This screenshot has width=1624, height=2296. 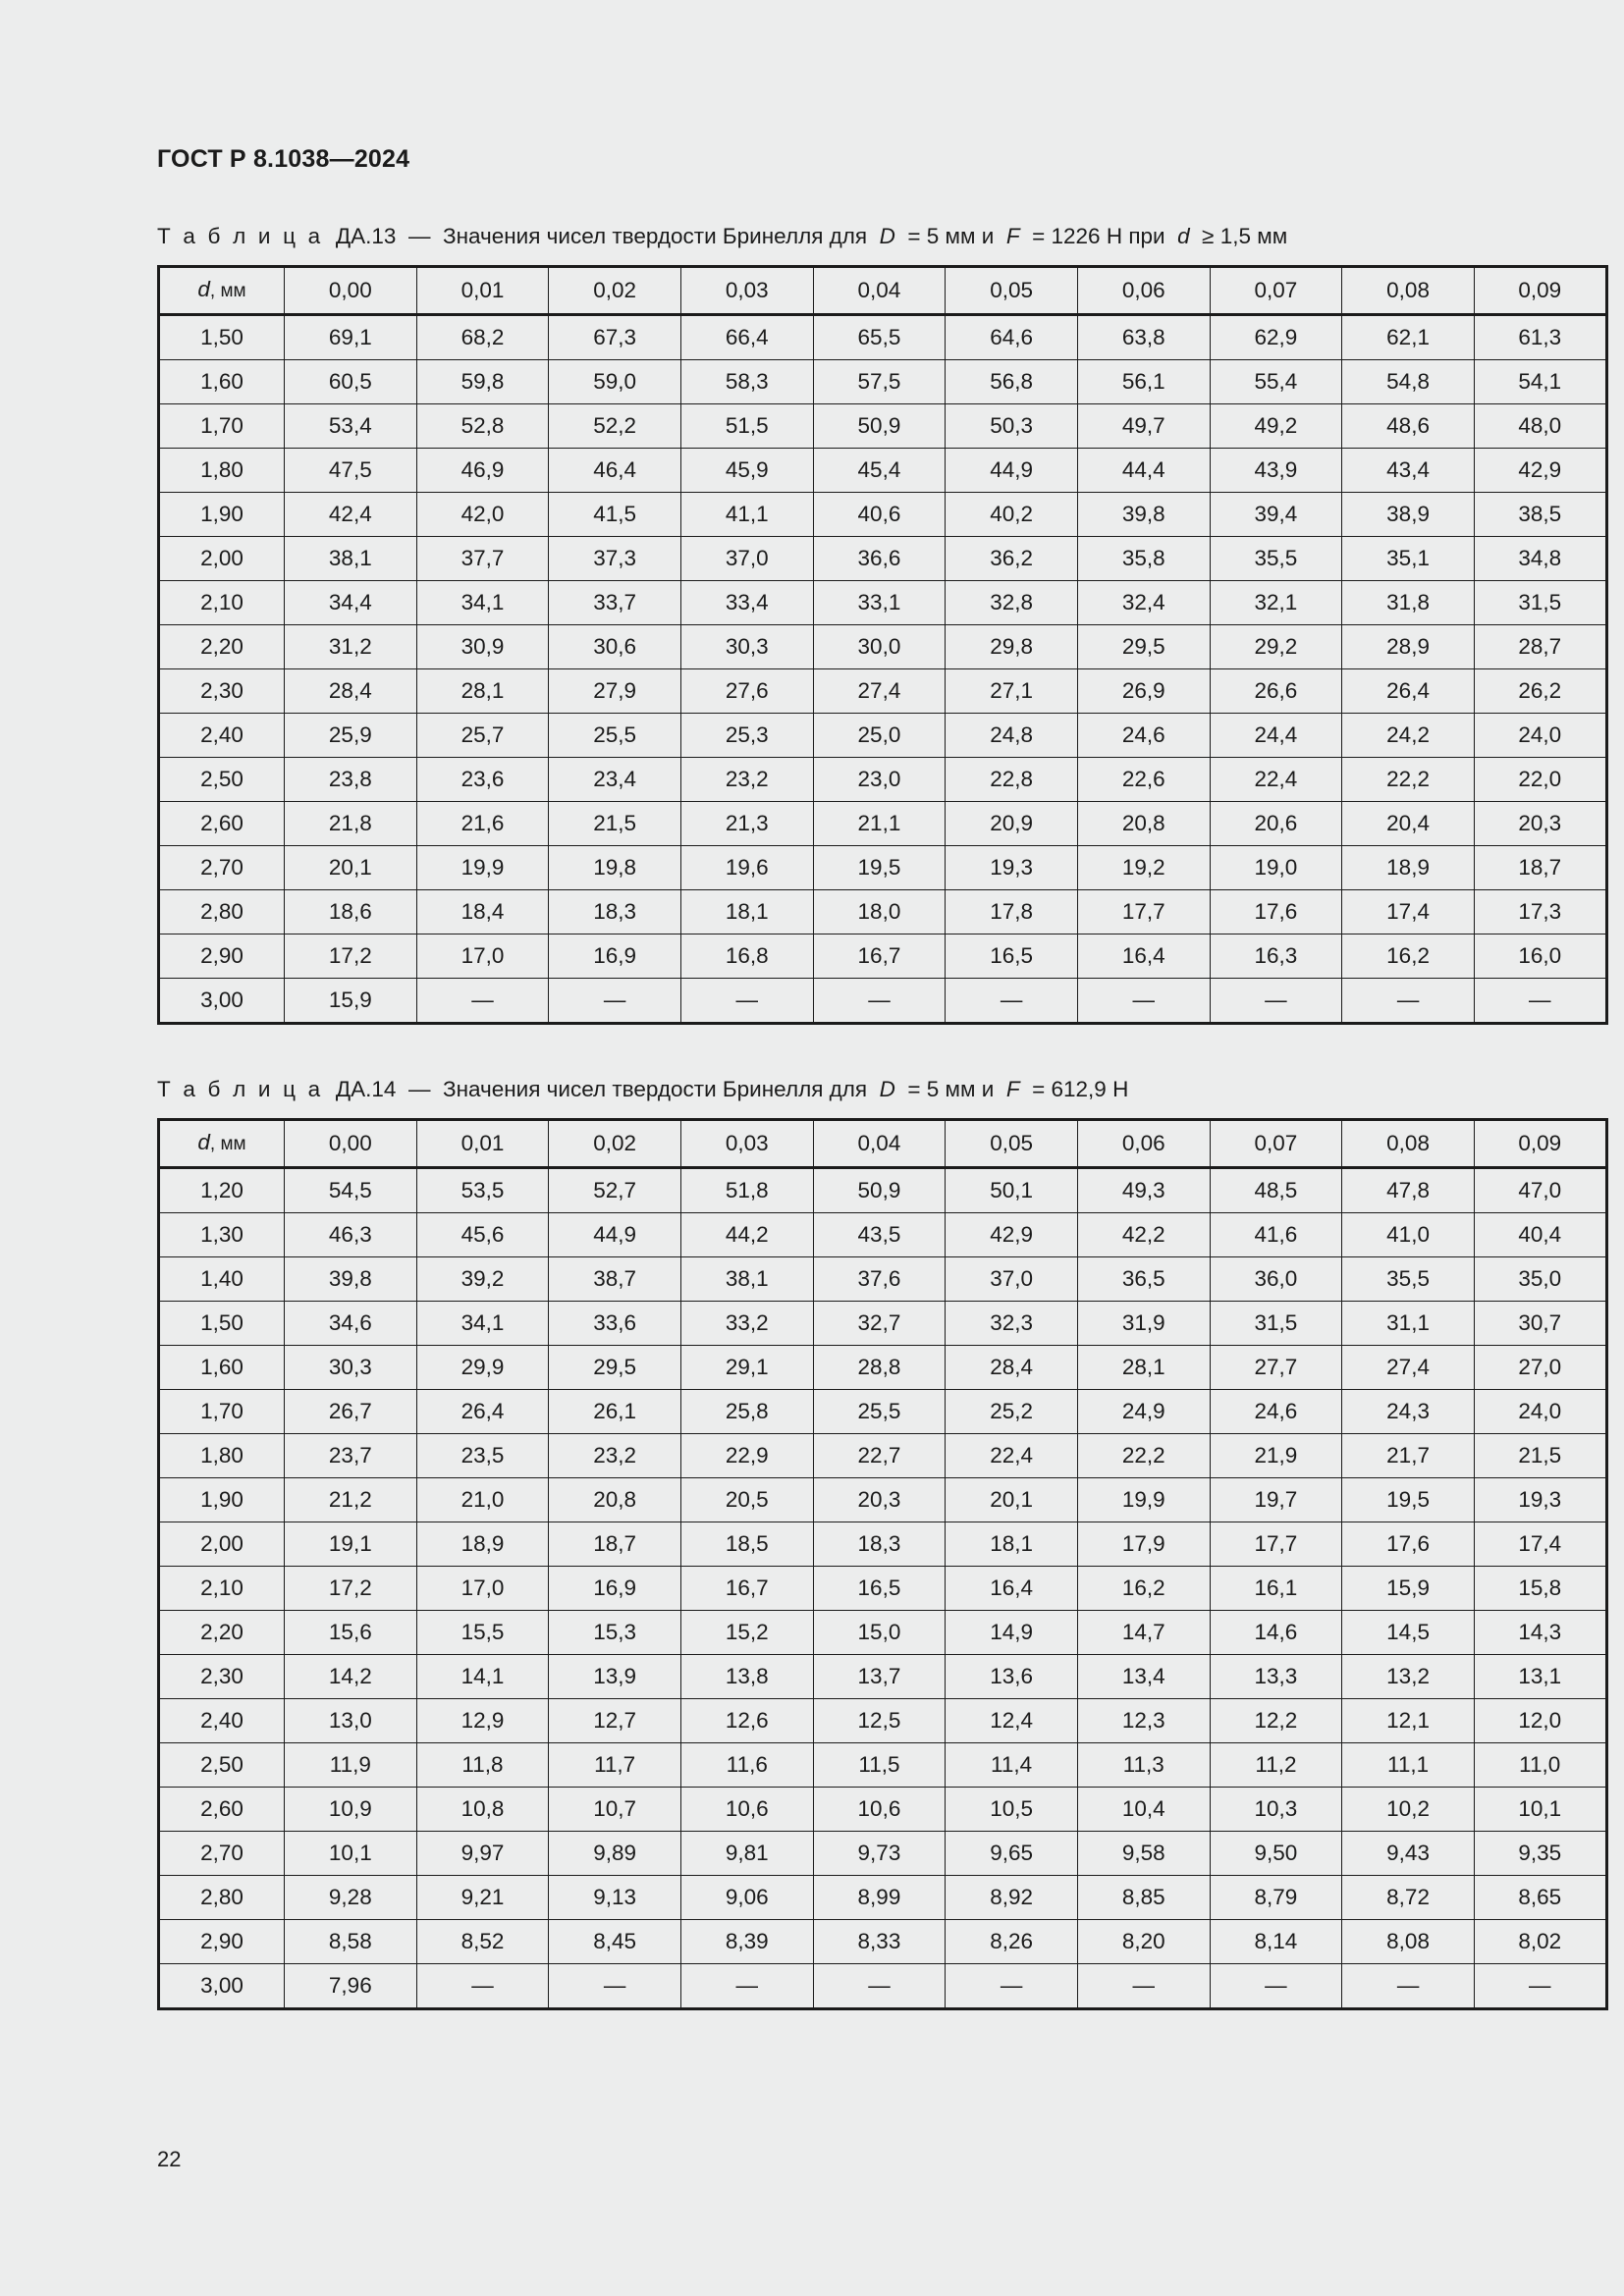 What do you see at coordinates (879, 1367) in the screenshot?
I see `cell-hardness-value: 28,8` at bounding box center [879, 1367].